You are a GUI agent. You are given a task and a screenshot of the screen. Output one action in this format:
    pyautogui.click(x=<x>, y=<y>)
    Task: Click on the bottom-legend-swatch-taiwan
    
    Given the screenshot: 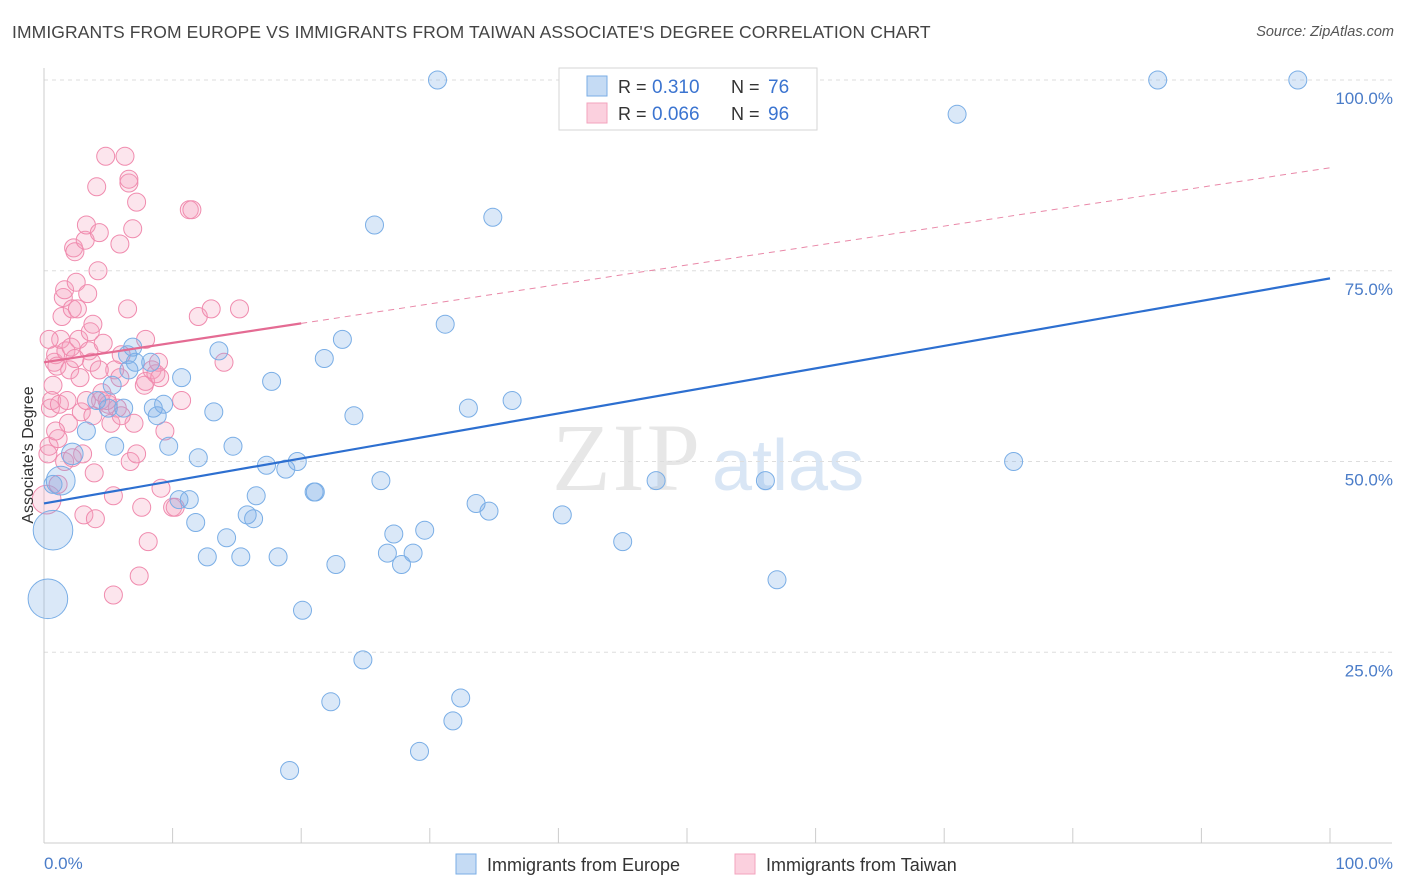 What is the action you would take?
    pyautogui.click(x=745, y=864)
    